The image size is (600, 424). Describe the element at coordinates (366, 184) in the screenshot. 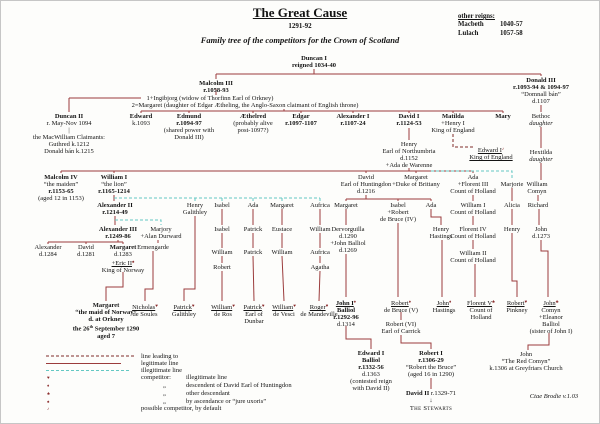

I see `david-huntingdon: David Earl of Huntingdon d.1216` at that location.